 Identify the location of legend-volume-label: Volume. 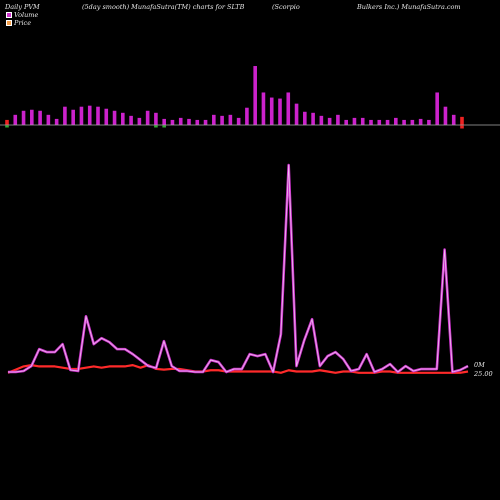
(26, 15).